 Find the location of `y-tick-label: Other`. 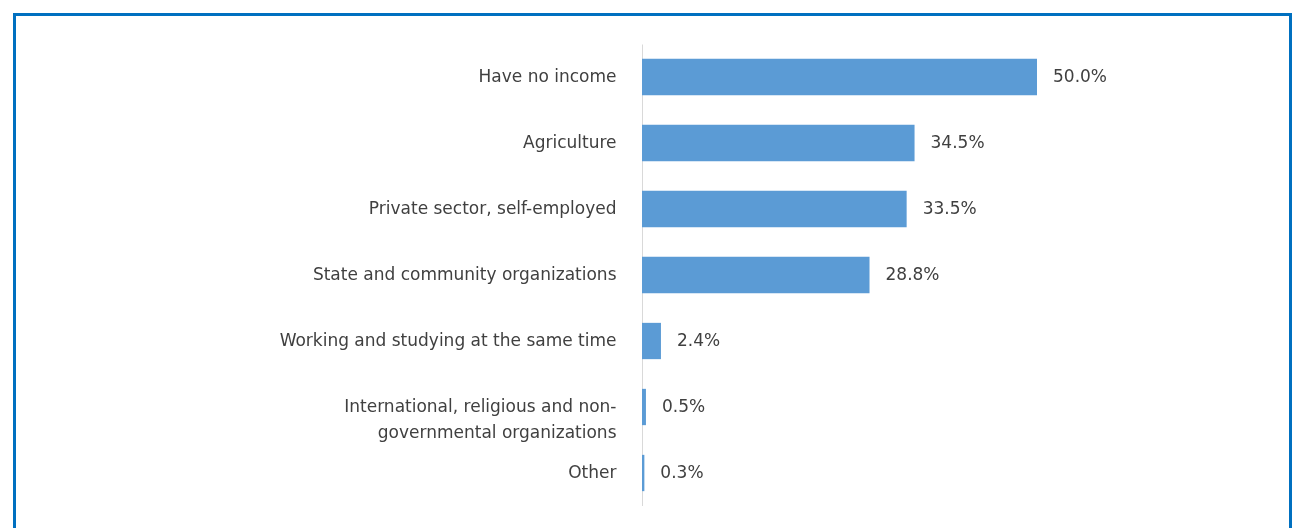

y-tick-label: Other is located at coordinates (592, 472).